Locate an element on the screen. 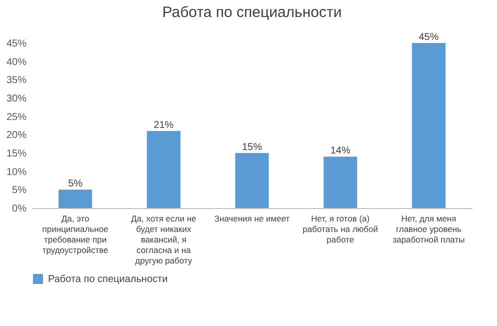 The height and width of the screenshot is (326, 497). chart-title: Работа по специальности is located at coordinates (252, 12).